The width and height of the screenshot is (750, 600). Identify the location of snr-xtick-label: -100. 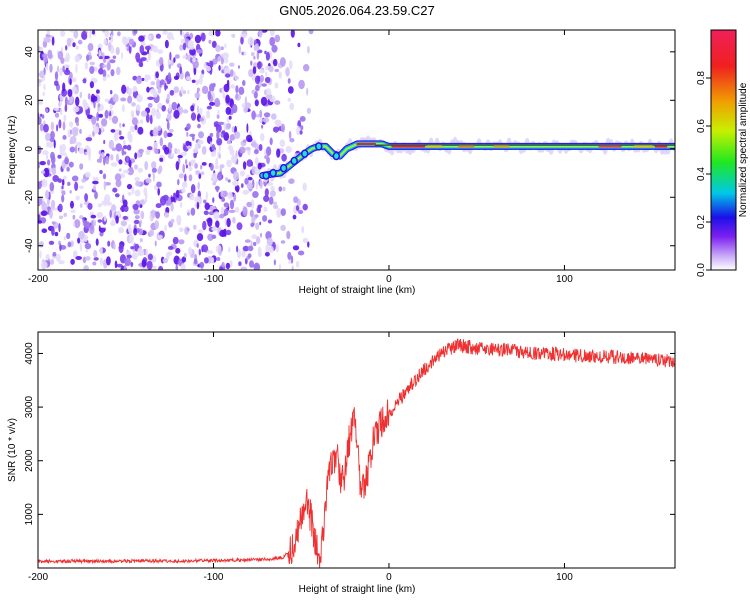
(213, 577).